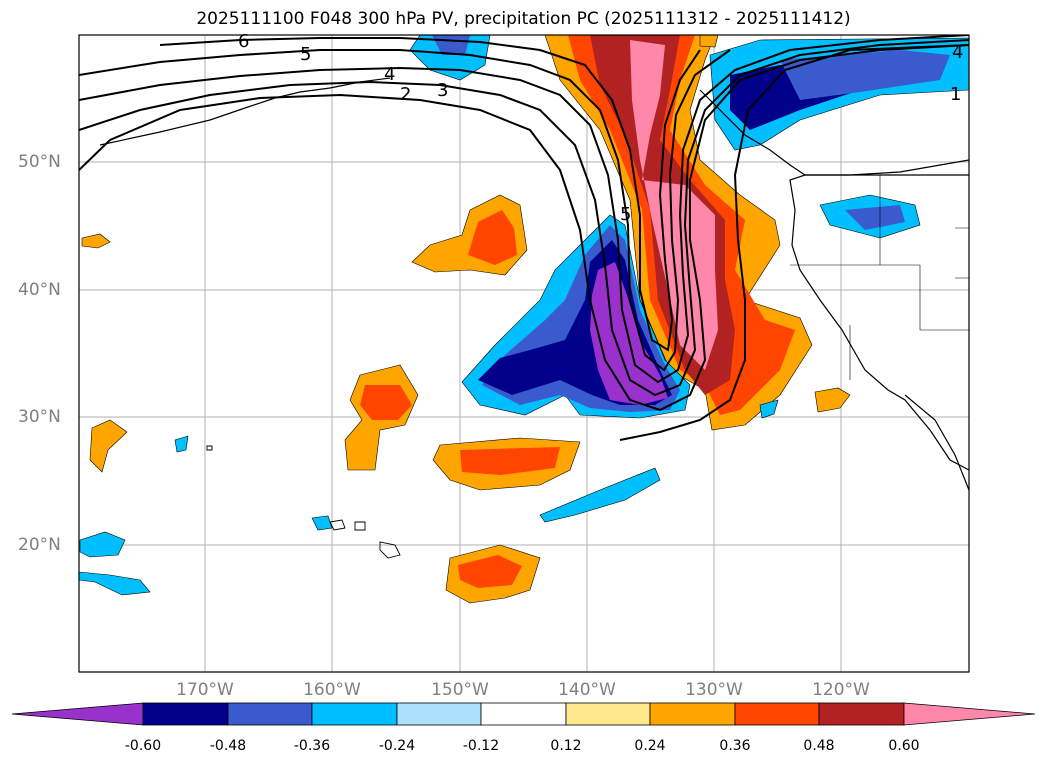 The image size is (1047, 765). Describe the element at coordinates (460, 690) in the screenshot. I see `lon-label-150w: 150°W` at that location.